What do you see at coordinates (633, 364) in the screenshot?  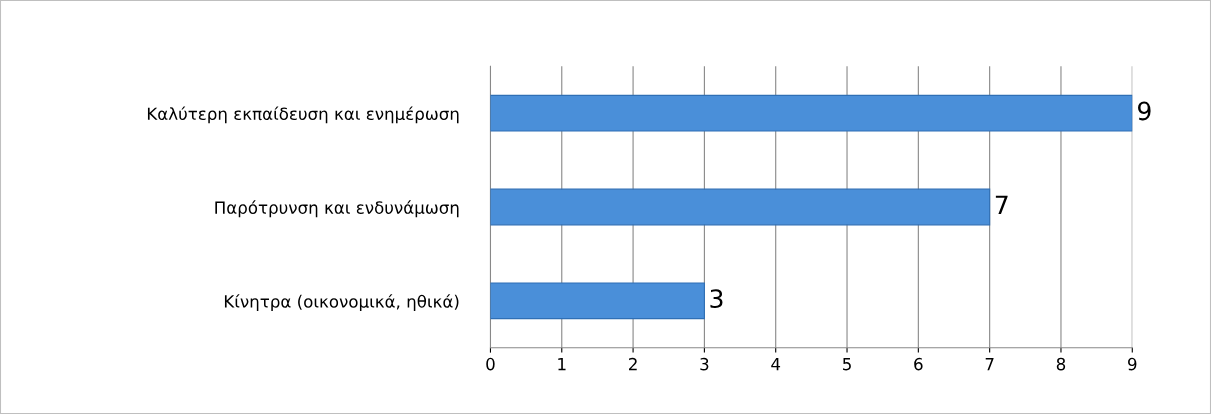 I see `x-tick-label: 2` at bounding box center [633, 364].